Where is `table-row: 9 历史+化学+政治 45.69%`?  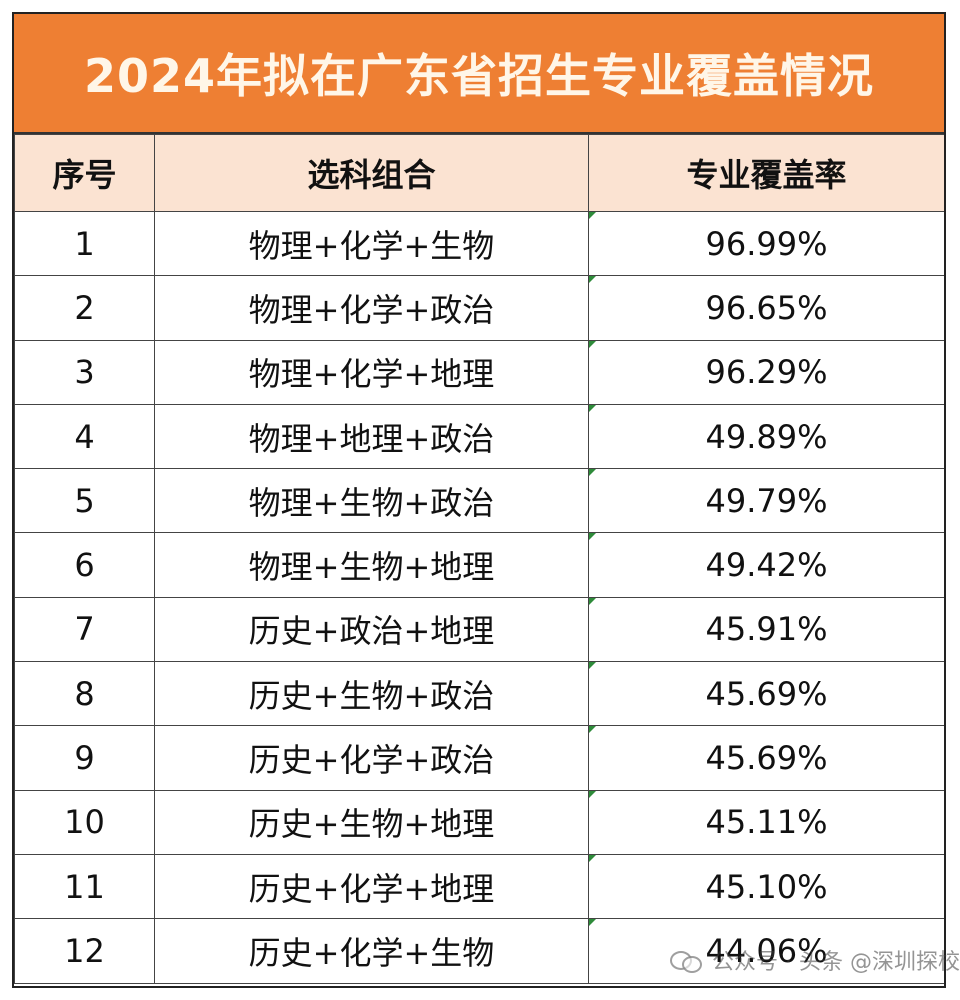
table-row: 9 历史+化学+政治 45.69% is located at coordinates (479, 758).